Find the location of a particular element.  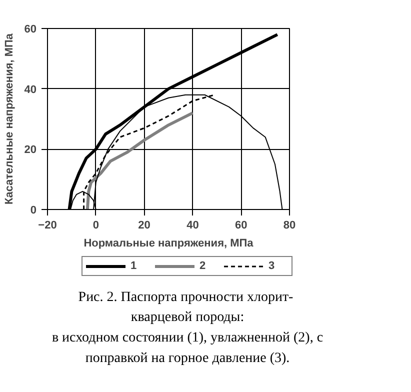

legend-label: 2 is located at coordinates (203, 266).